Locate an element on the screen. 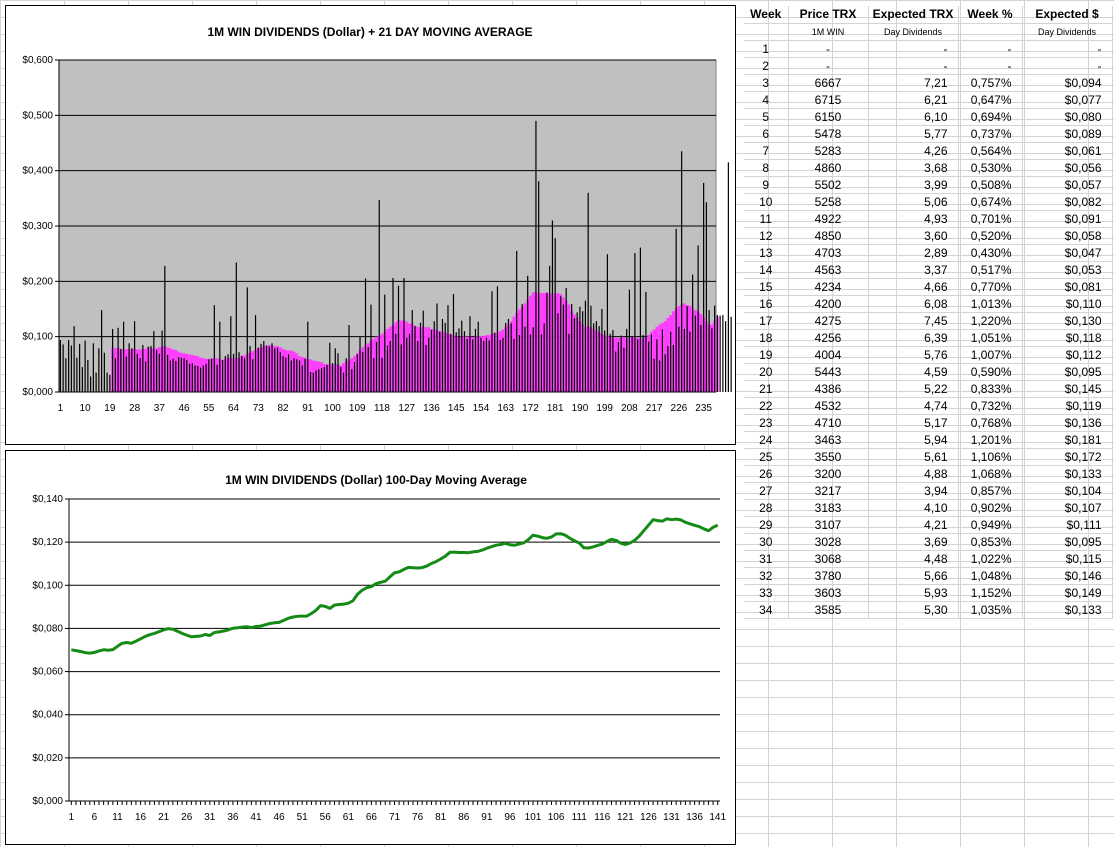  table-row-cell: 0,853% is located at coordinates (990, 542).